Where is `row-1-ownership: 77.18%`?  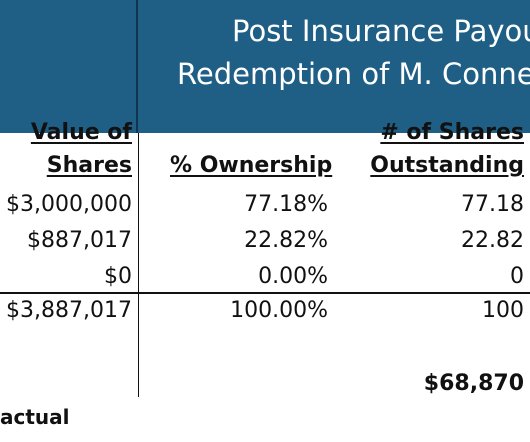 row-1-ownership: 77.18% is located at coordinates (286, 204).